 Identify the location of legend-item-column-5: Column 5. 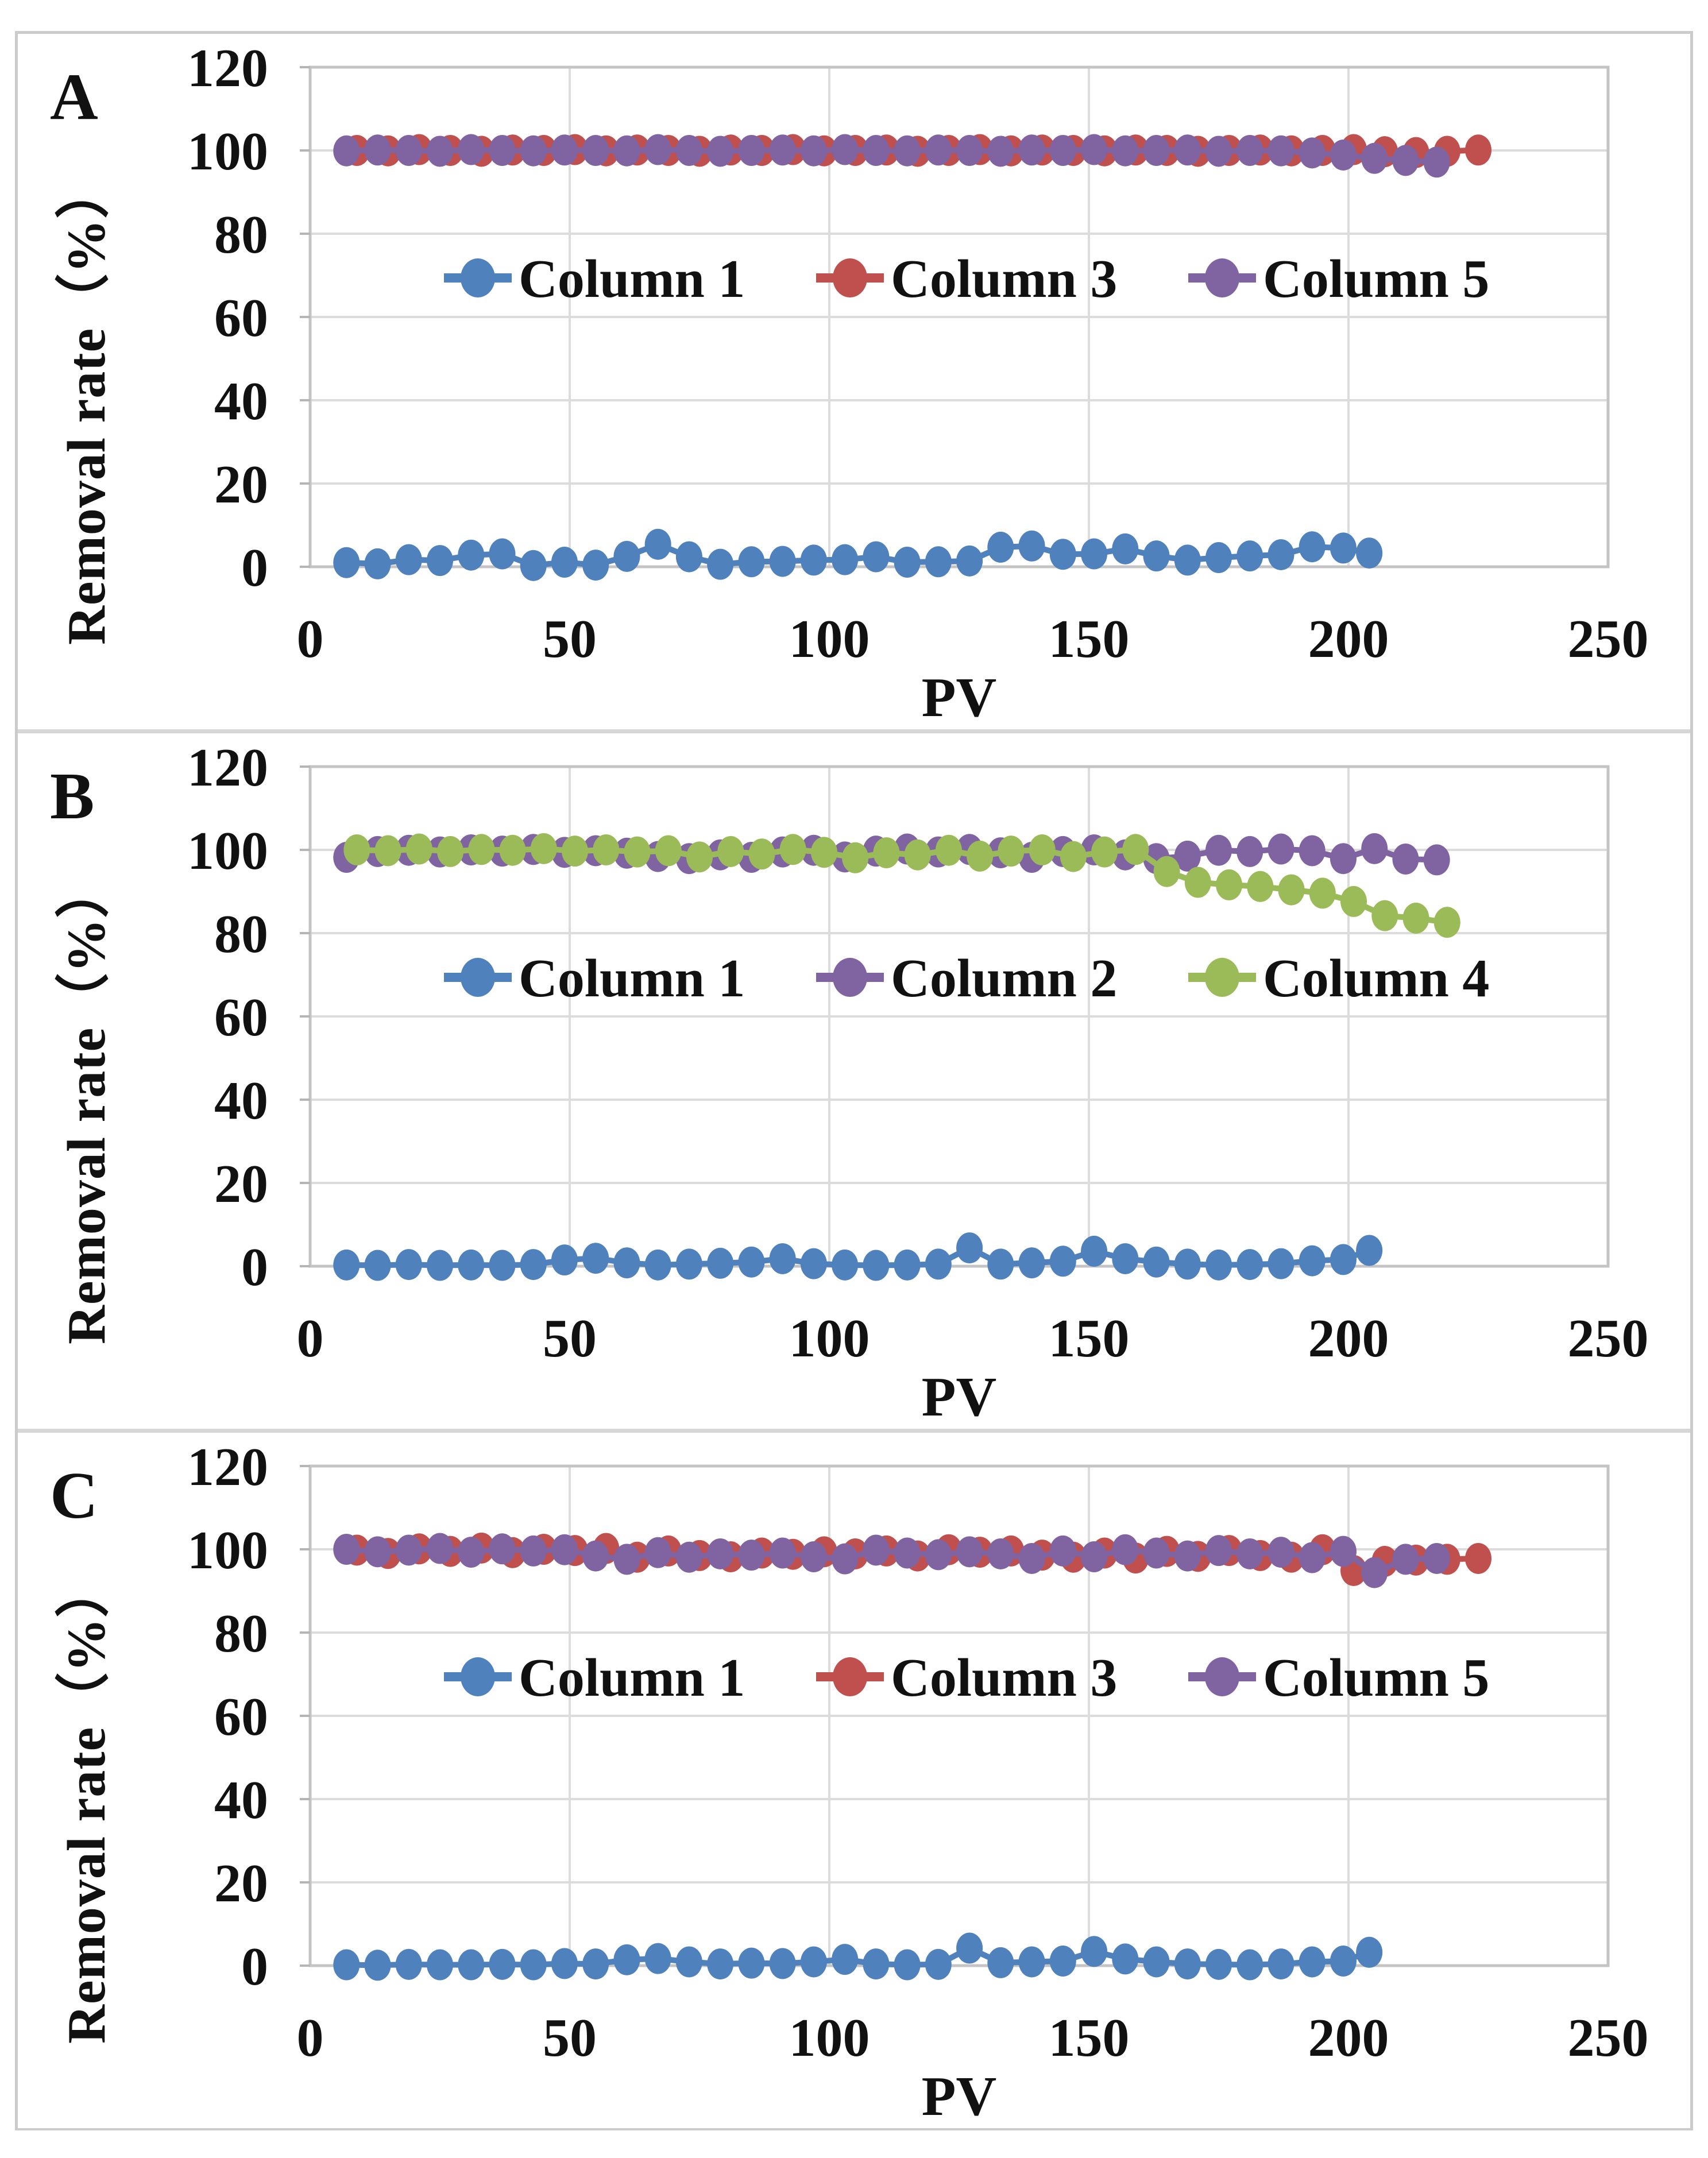
(1338, 1678).